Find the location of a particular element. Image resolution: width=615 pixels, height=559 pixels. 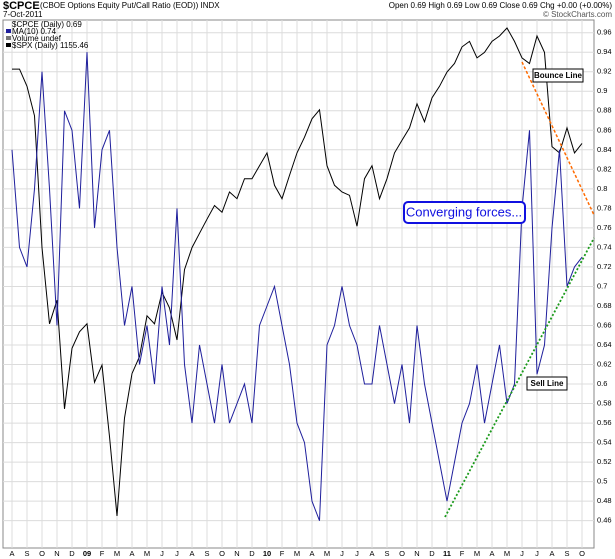

y-tick-label: 0.88 is located at coordinates (604, 110).